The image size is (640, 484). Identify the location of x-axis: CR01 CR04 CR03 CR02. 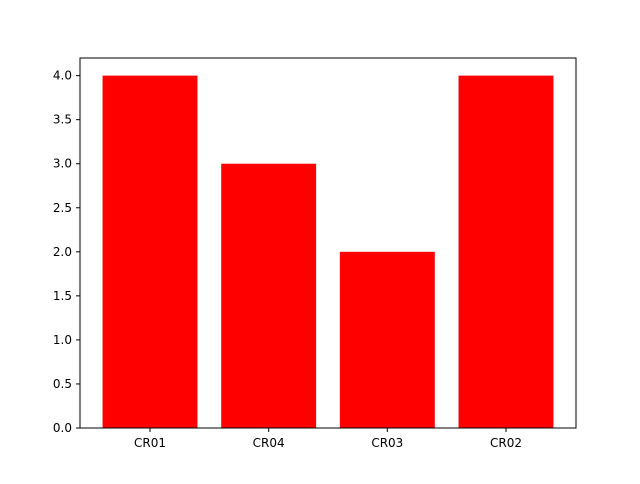
(328, 439).